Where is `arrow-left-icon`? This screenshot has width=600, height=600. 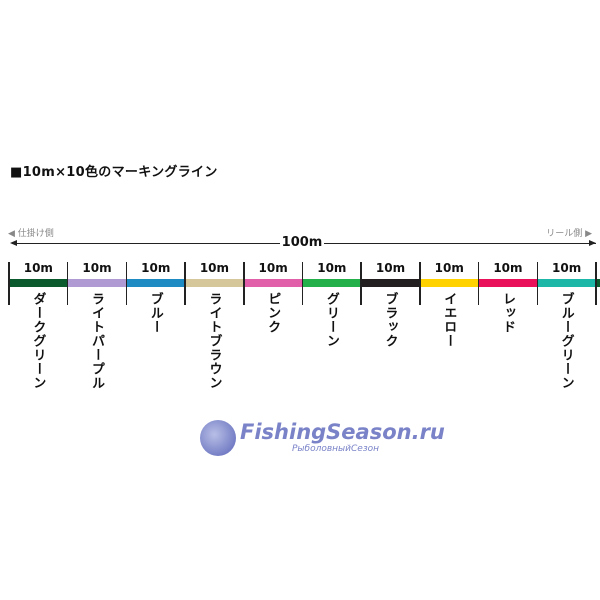 arrow-left-icon is located at coordinates (13, 243).